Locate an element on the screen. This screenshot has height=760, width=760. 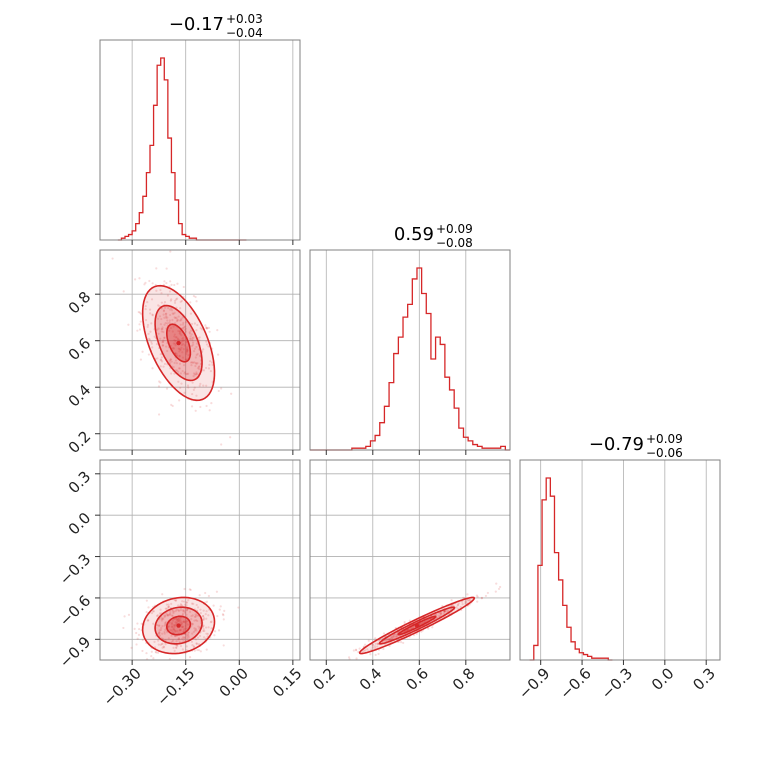
panel-frame is located at coordinates (200, 350).